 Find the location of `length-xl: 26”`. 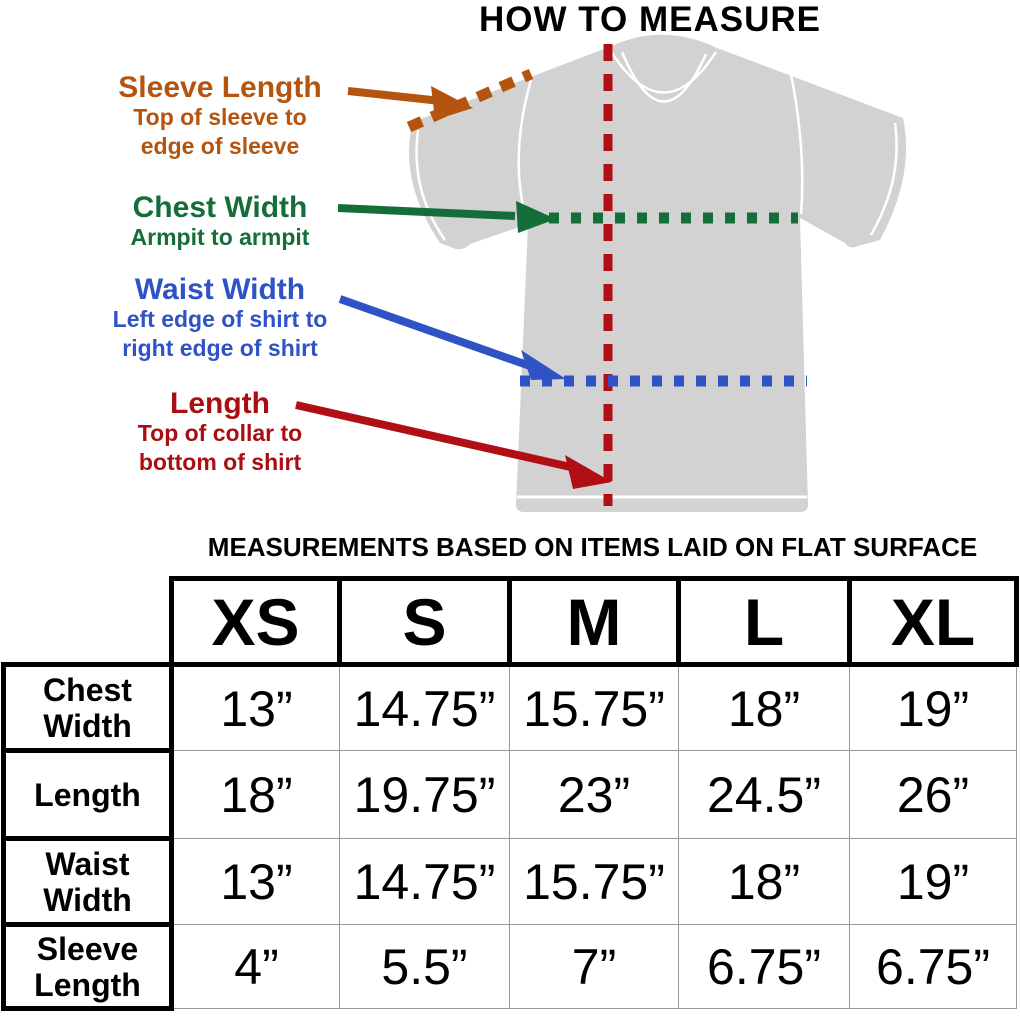

length-xl: 26” is located at coordinates (933, 794).